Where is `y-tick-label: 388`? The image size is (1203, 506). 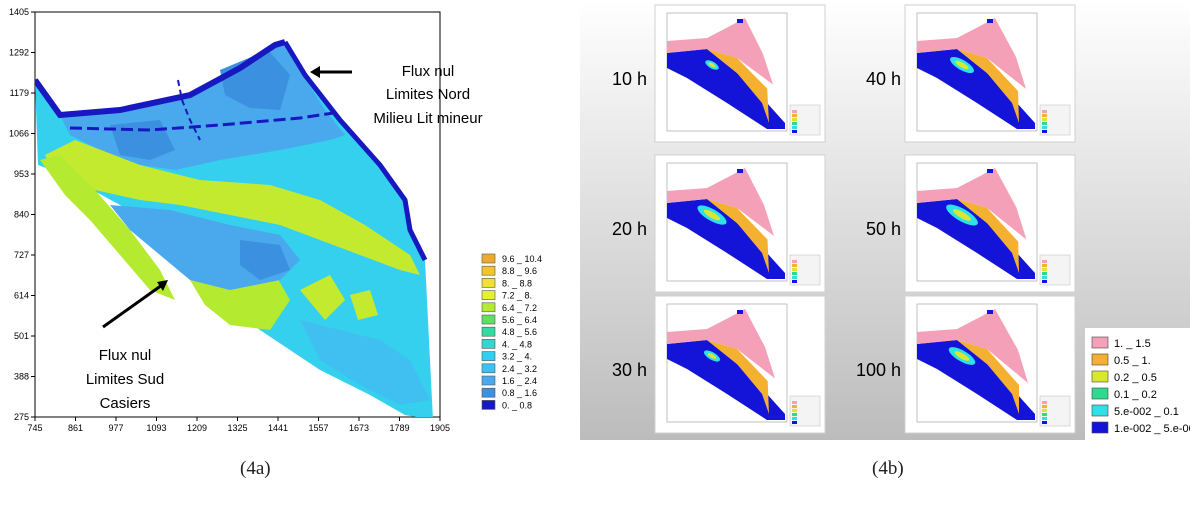 y-tick-label: 388 is located at coordinates (21, 377).